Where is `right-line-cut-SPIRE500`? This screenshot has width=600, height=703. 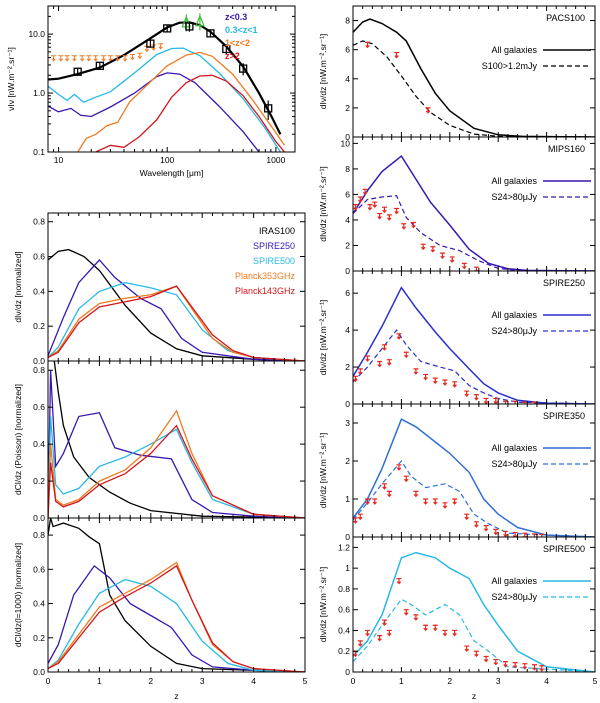 right-line-cut-SPIRE500 is located at coordinates (474, 635).